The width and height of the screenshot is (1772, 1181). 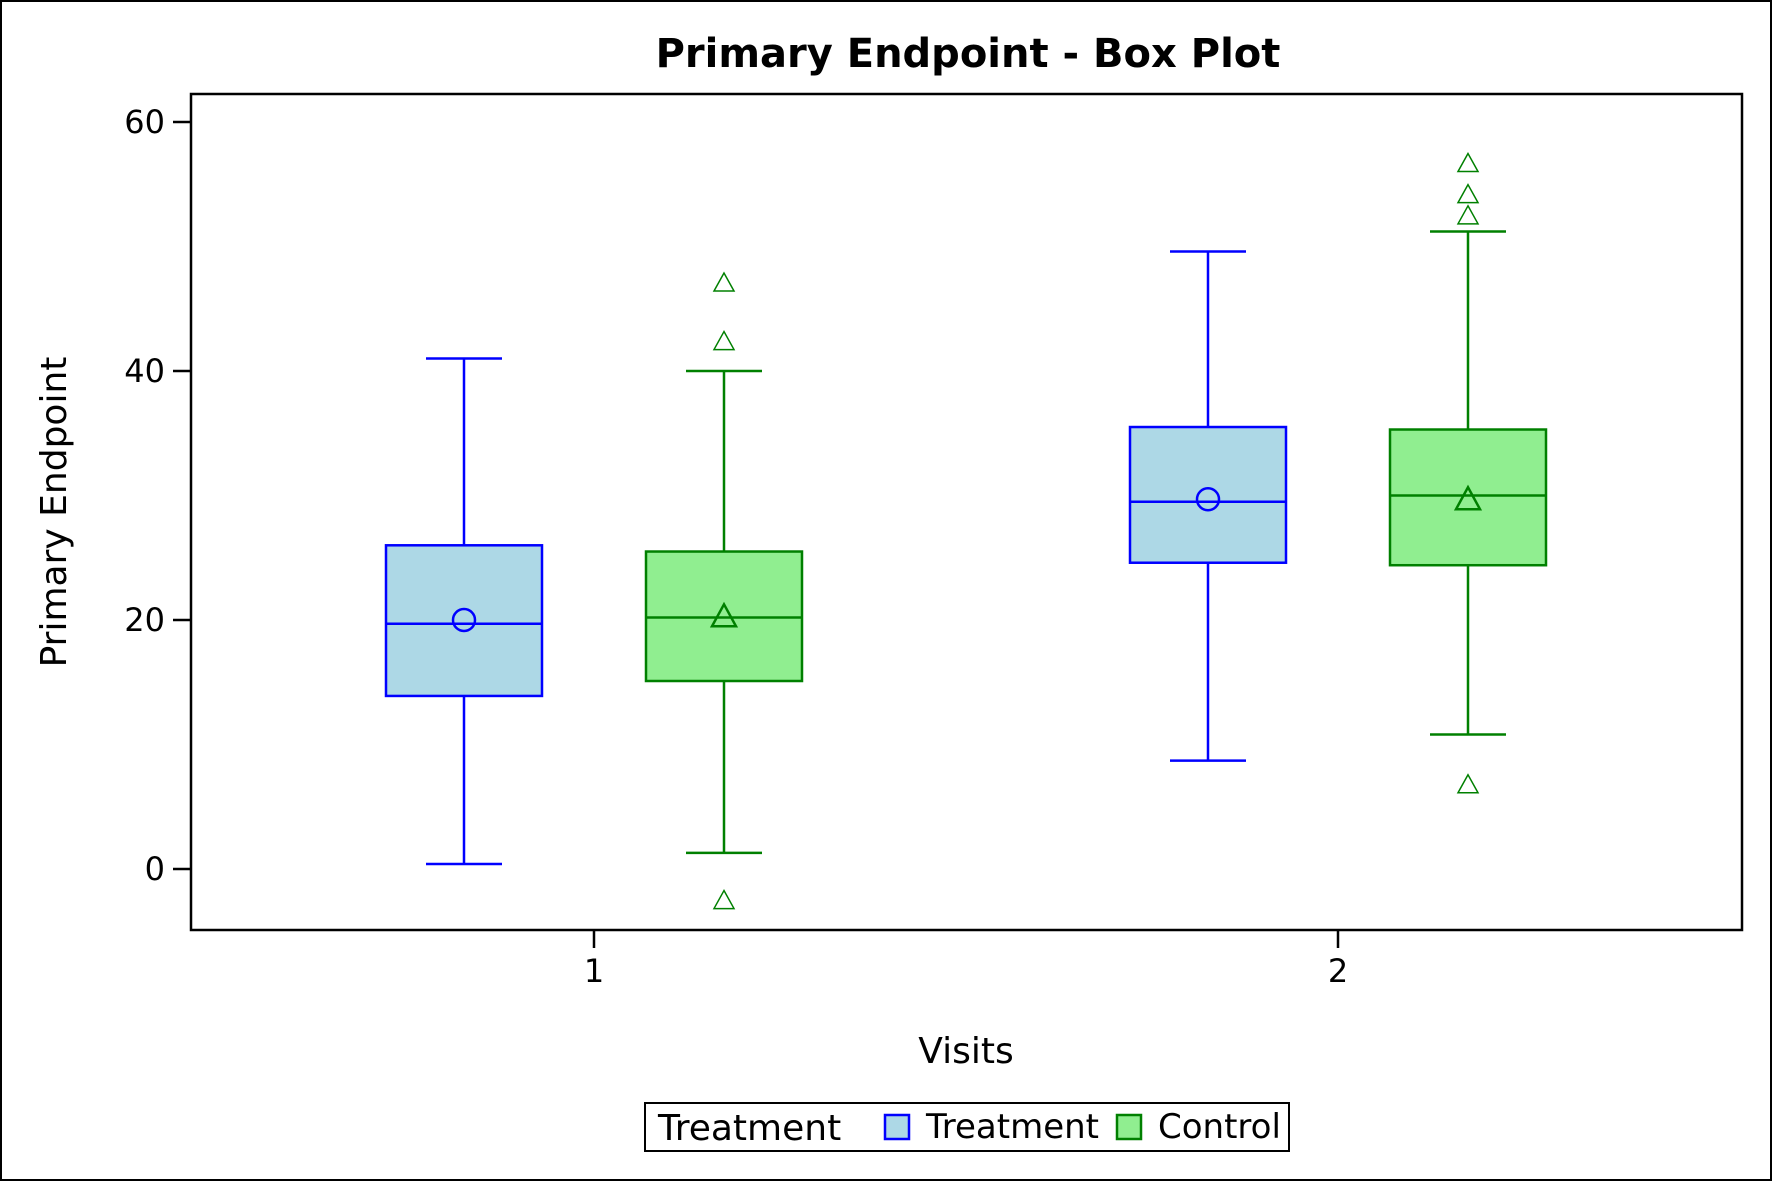 I want to click on legend: Treatment Treatment Control, so click(x=967, y=1127).